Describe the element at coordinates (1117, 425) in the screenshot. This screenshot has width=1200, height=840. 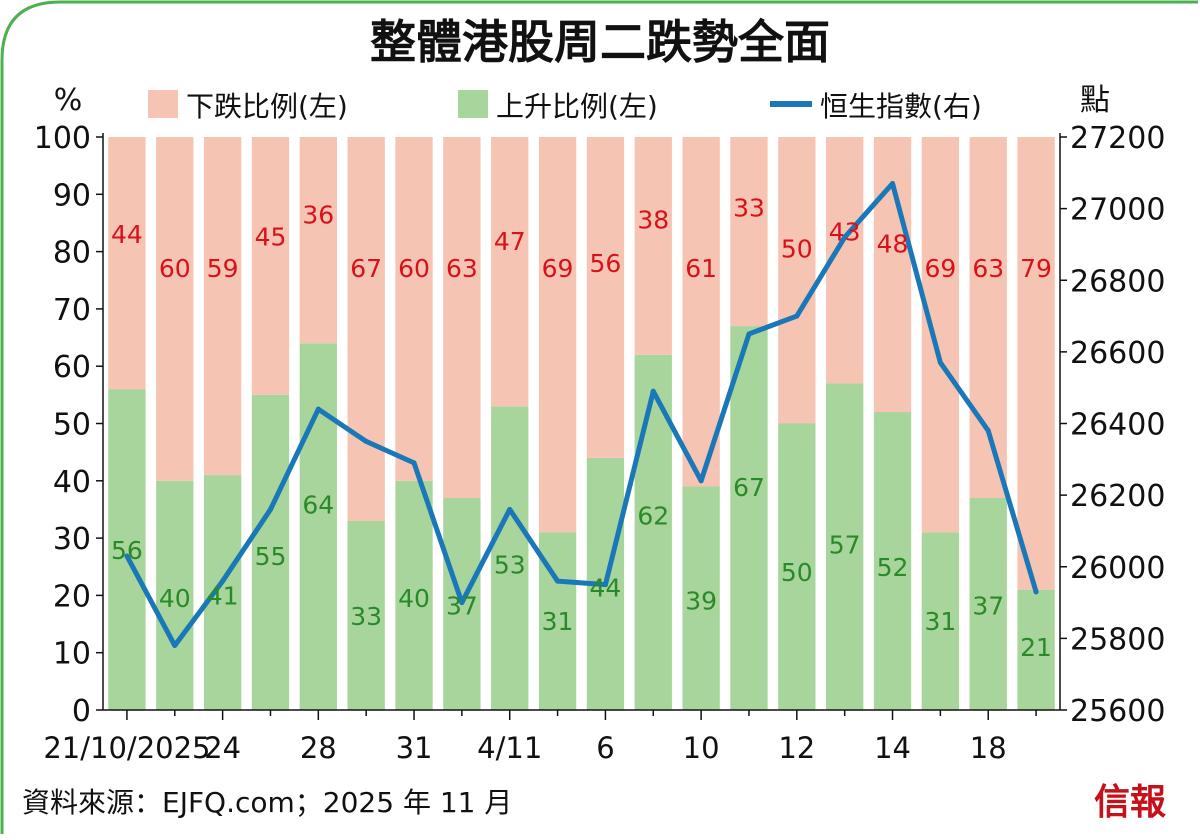
I see `right-axis-tick-label: 26400` at that location.